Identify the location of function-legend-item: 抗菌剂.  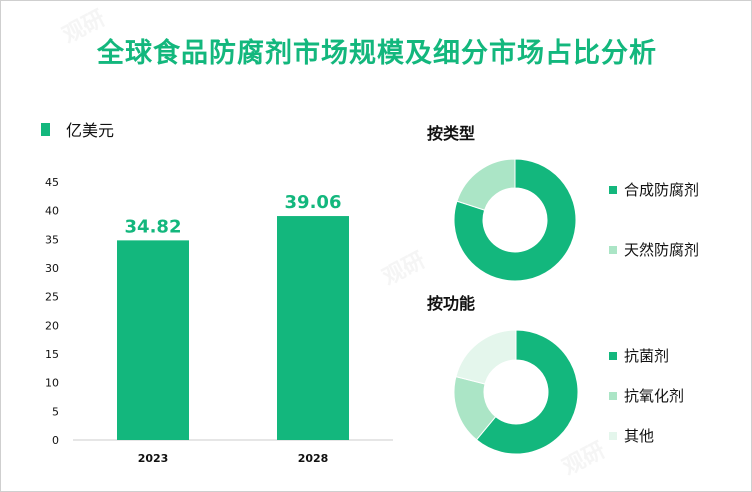
(639, 355).